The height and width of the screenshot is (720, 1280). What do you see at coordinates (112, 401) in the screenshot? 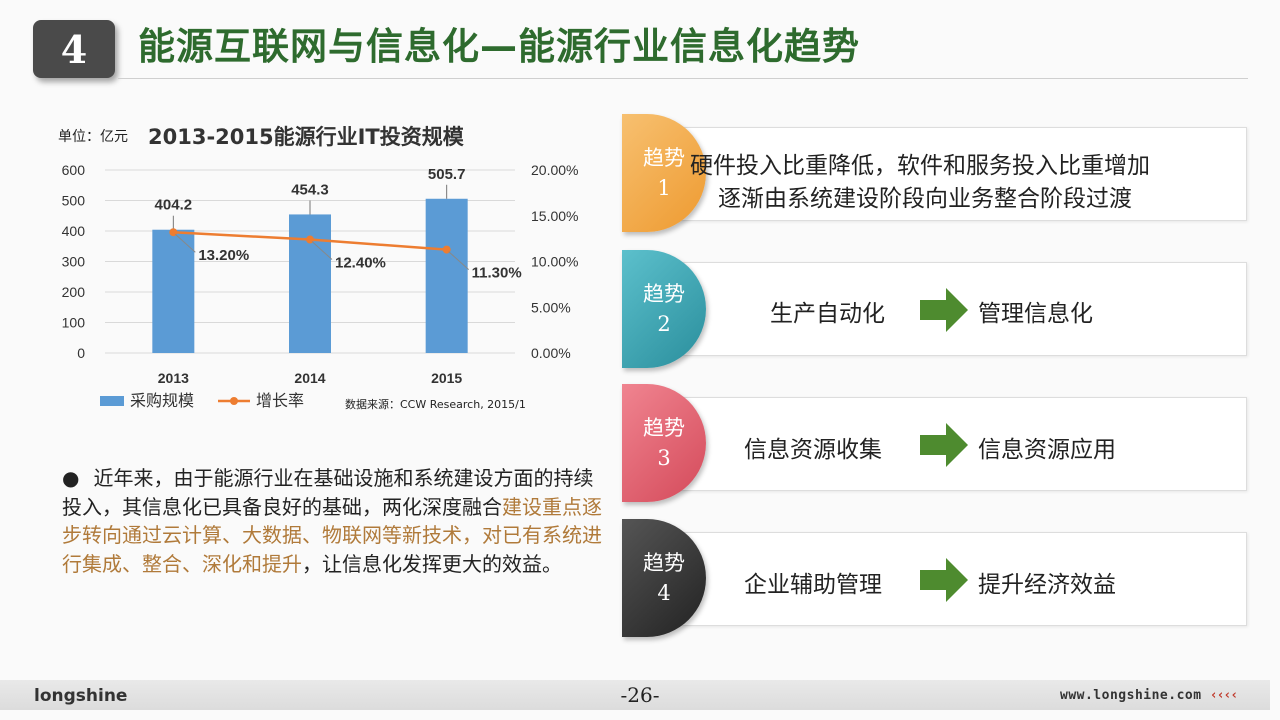
I see `legend-bar-swatch` at bounding box center [112, 401].